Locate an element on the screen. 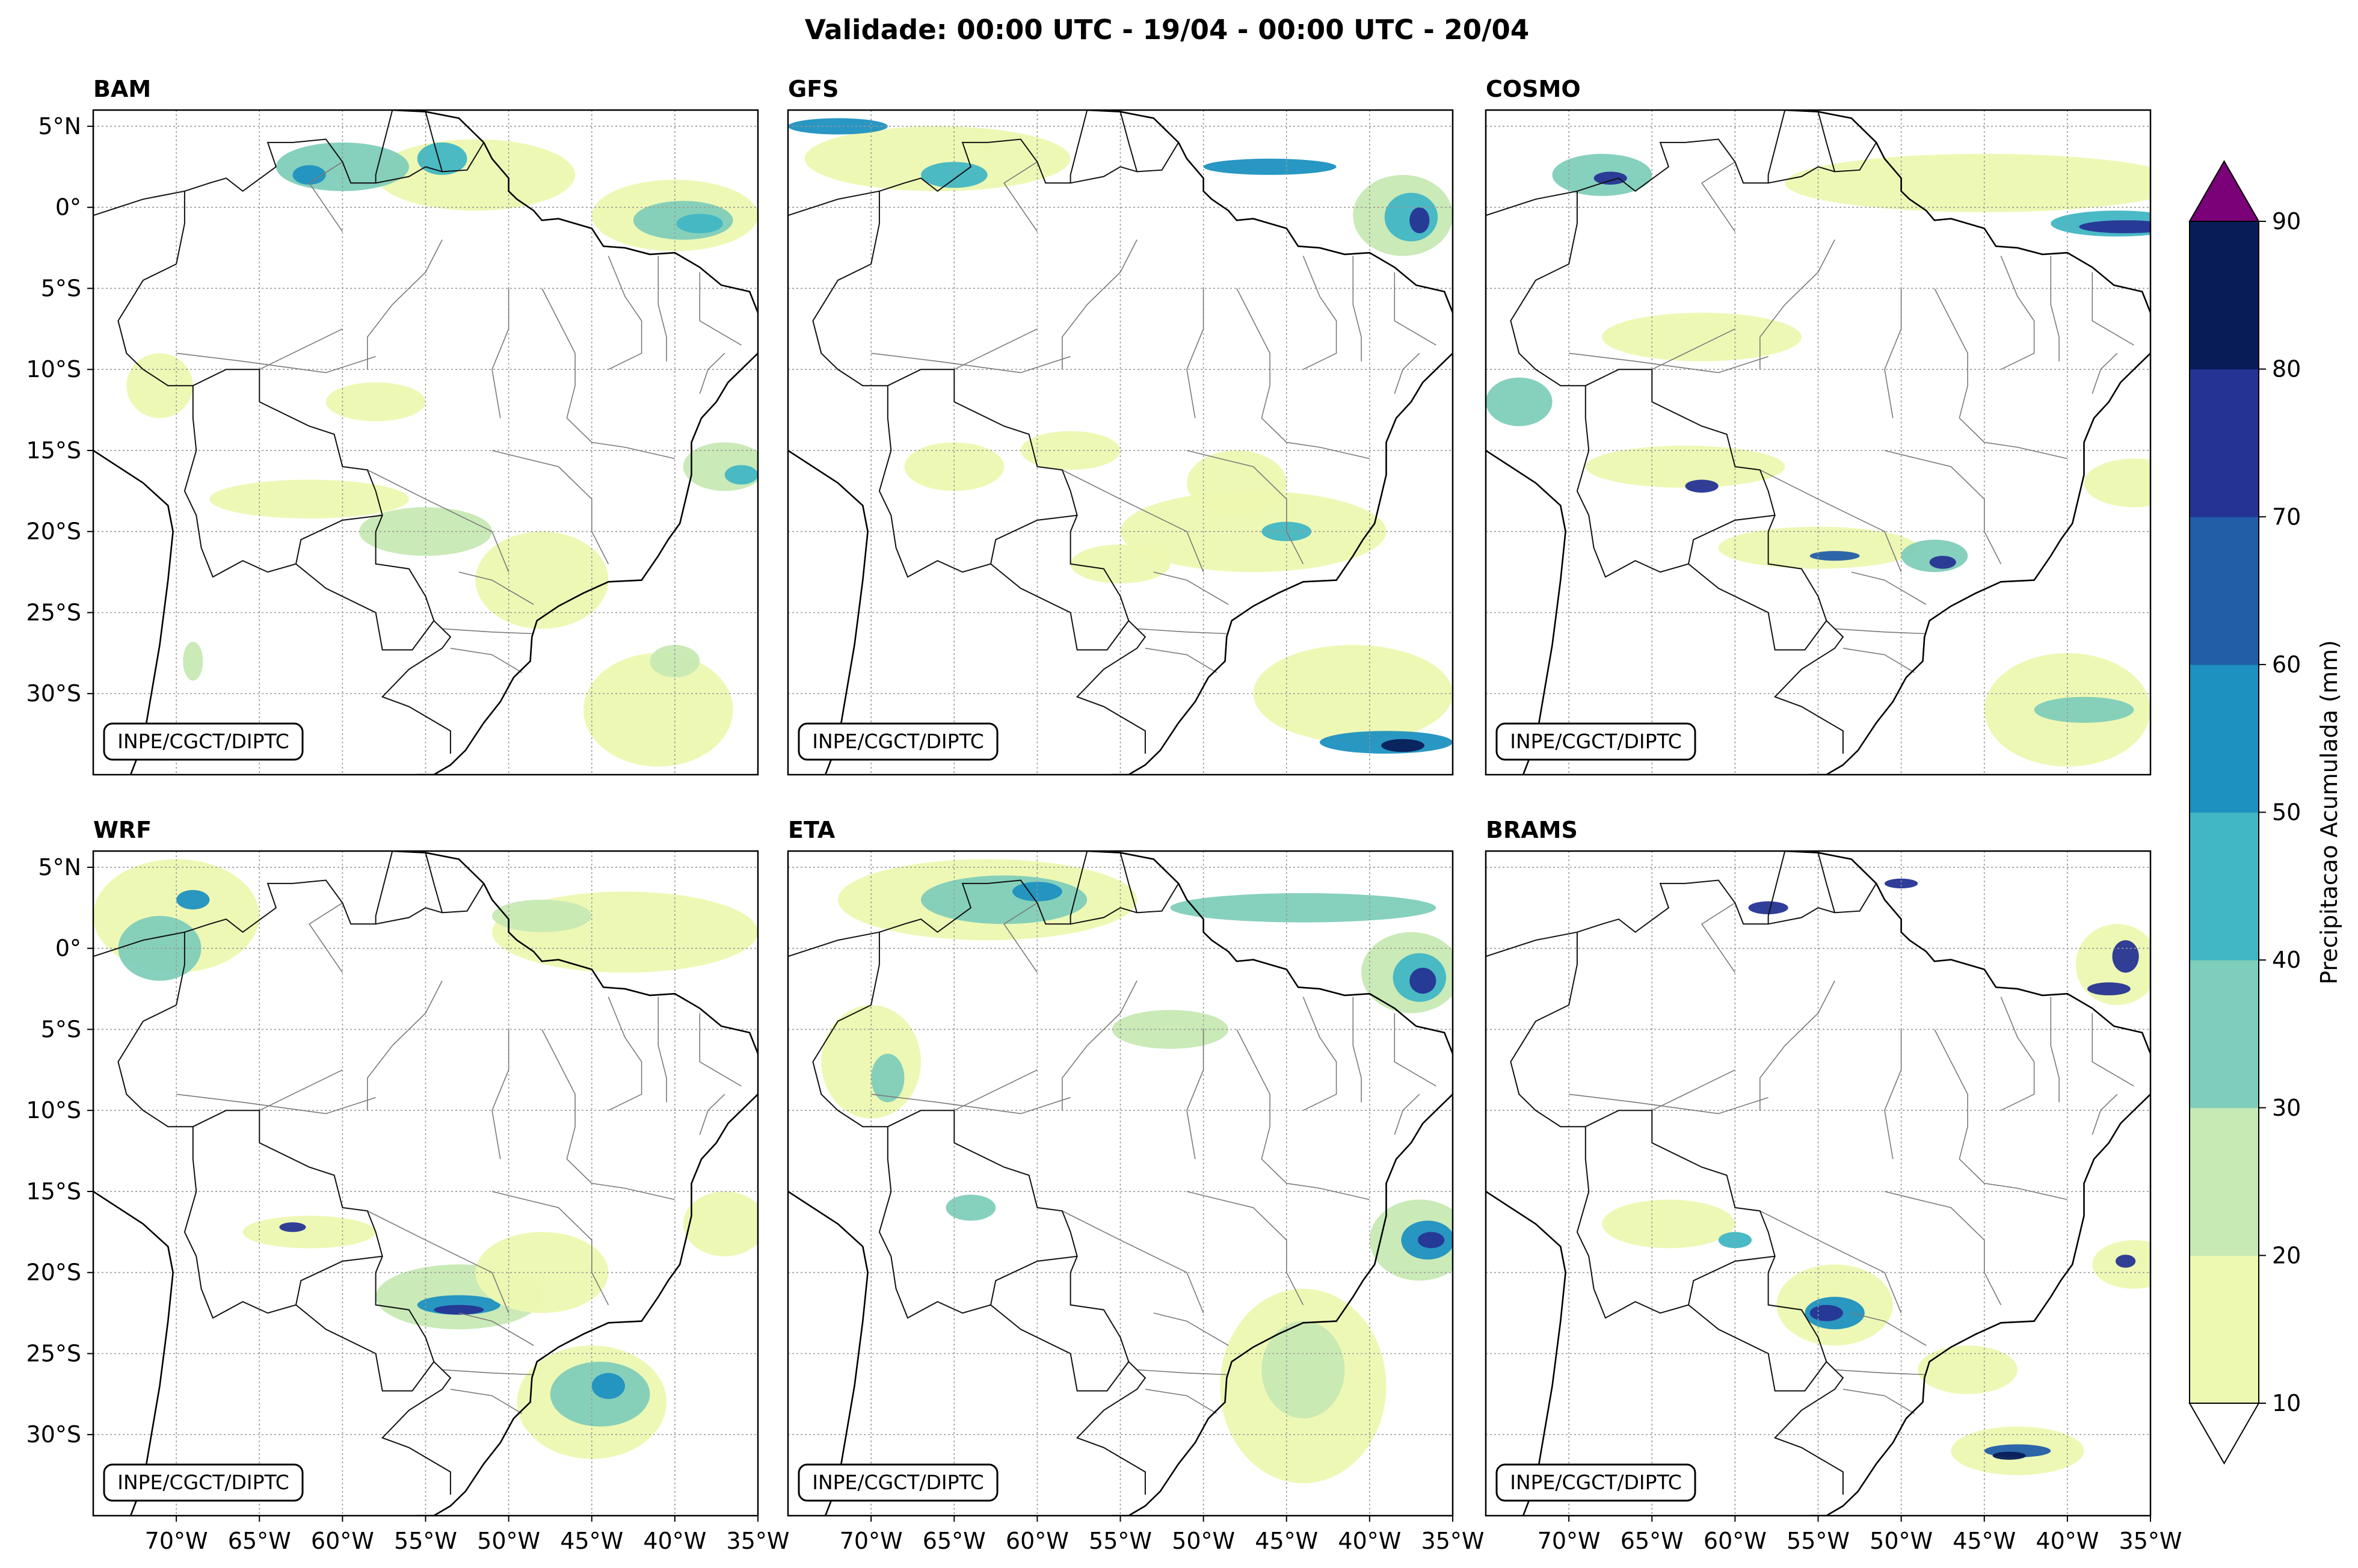 The width and height of the screenshot is (2358, 1568). panel-title: GFS is located at coordinates (814, 89).